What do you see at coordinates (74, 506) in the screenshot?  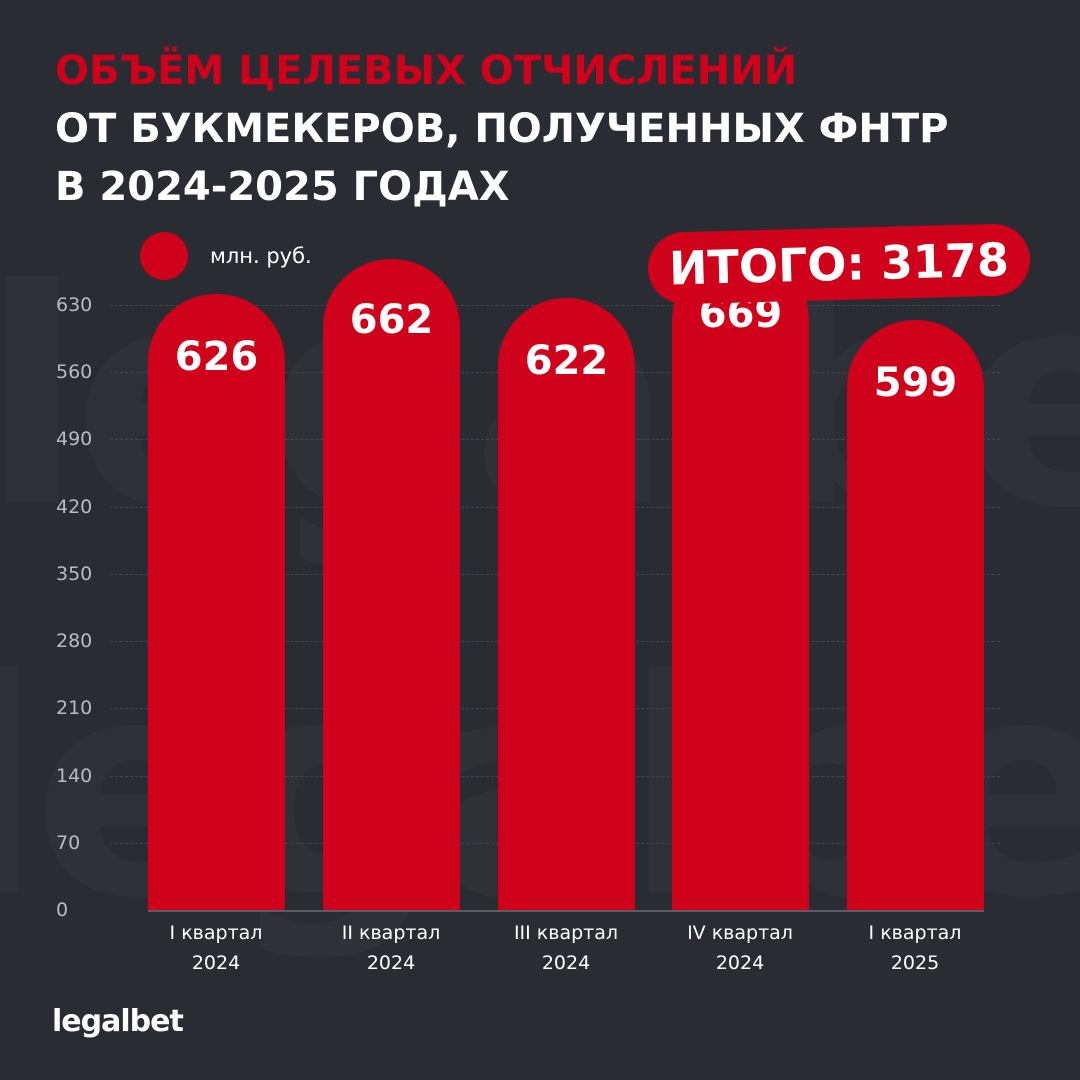 I see `y-tick-label: 420` at bounding box center [74, 506].